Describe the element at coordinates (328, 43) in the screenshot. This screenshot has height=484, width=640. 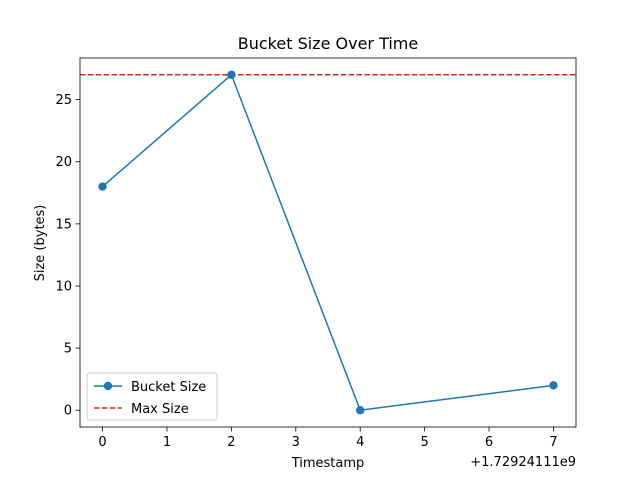
I see `chart-title: Bucket Size Over Time` at that location.